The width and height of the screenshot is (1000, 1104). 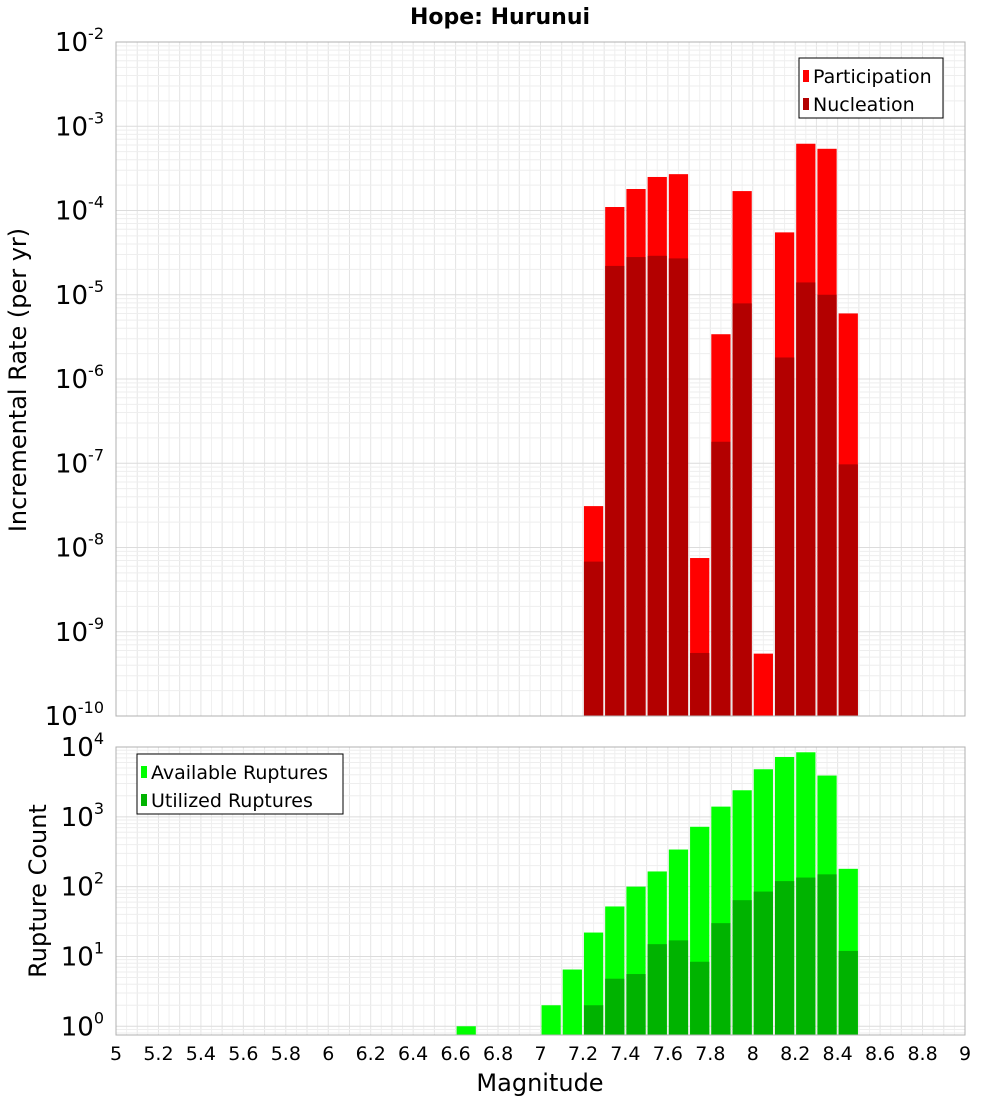 What do you see at coordinates (625, 1054) in the screenshot?
I see `x-tick-label: 7.4` at bounding box center [625, 1054].